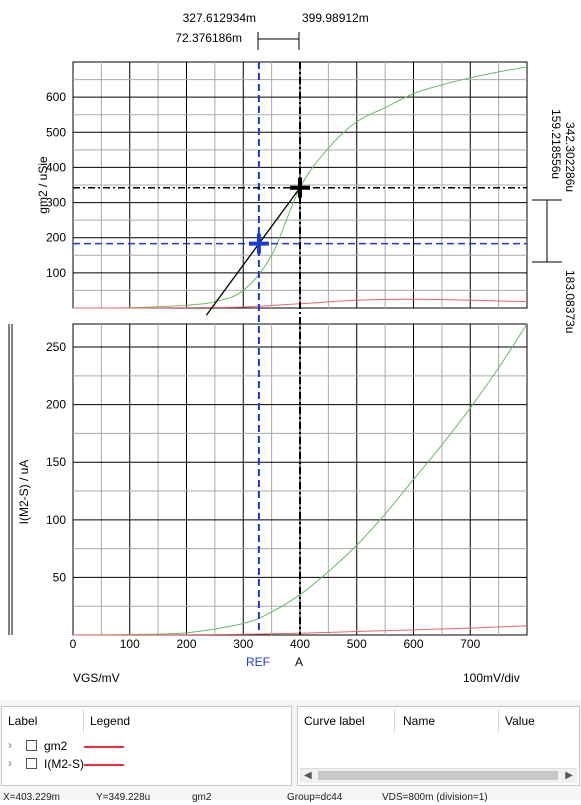 The height and width of the screenshot is (805, 581). I want to click on y-tick-label: 500, so click(56, 132).